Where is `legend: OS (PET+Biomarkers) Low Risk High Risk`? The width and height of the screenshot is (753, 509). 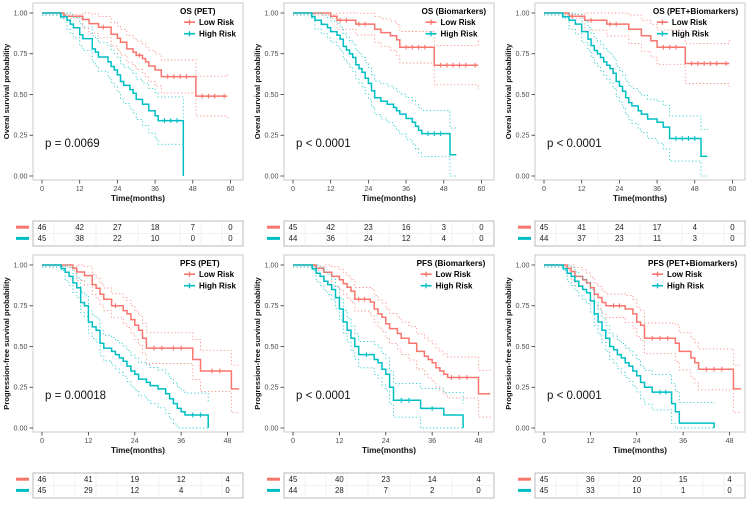 legend: OS (PET+Biomarkers) Low Risk High Risk is located at coordinates (696, 23).